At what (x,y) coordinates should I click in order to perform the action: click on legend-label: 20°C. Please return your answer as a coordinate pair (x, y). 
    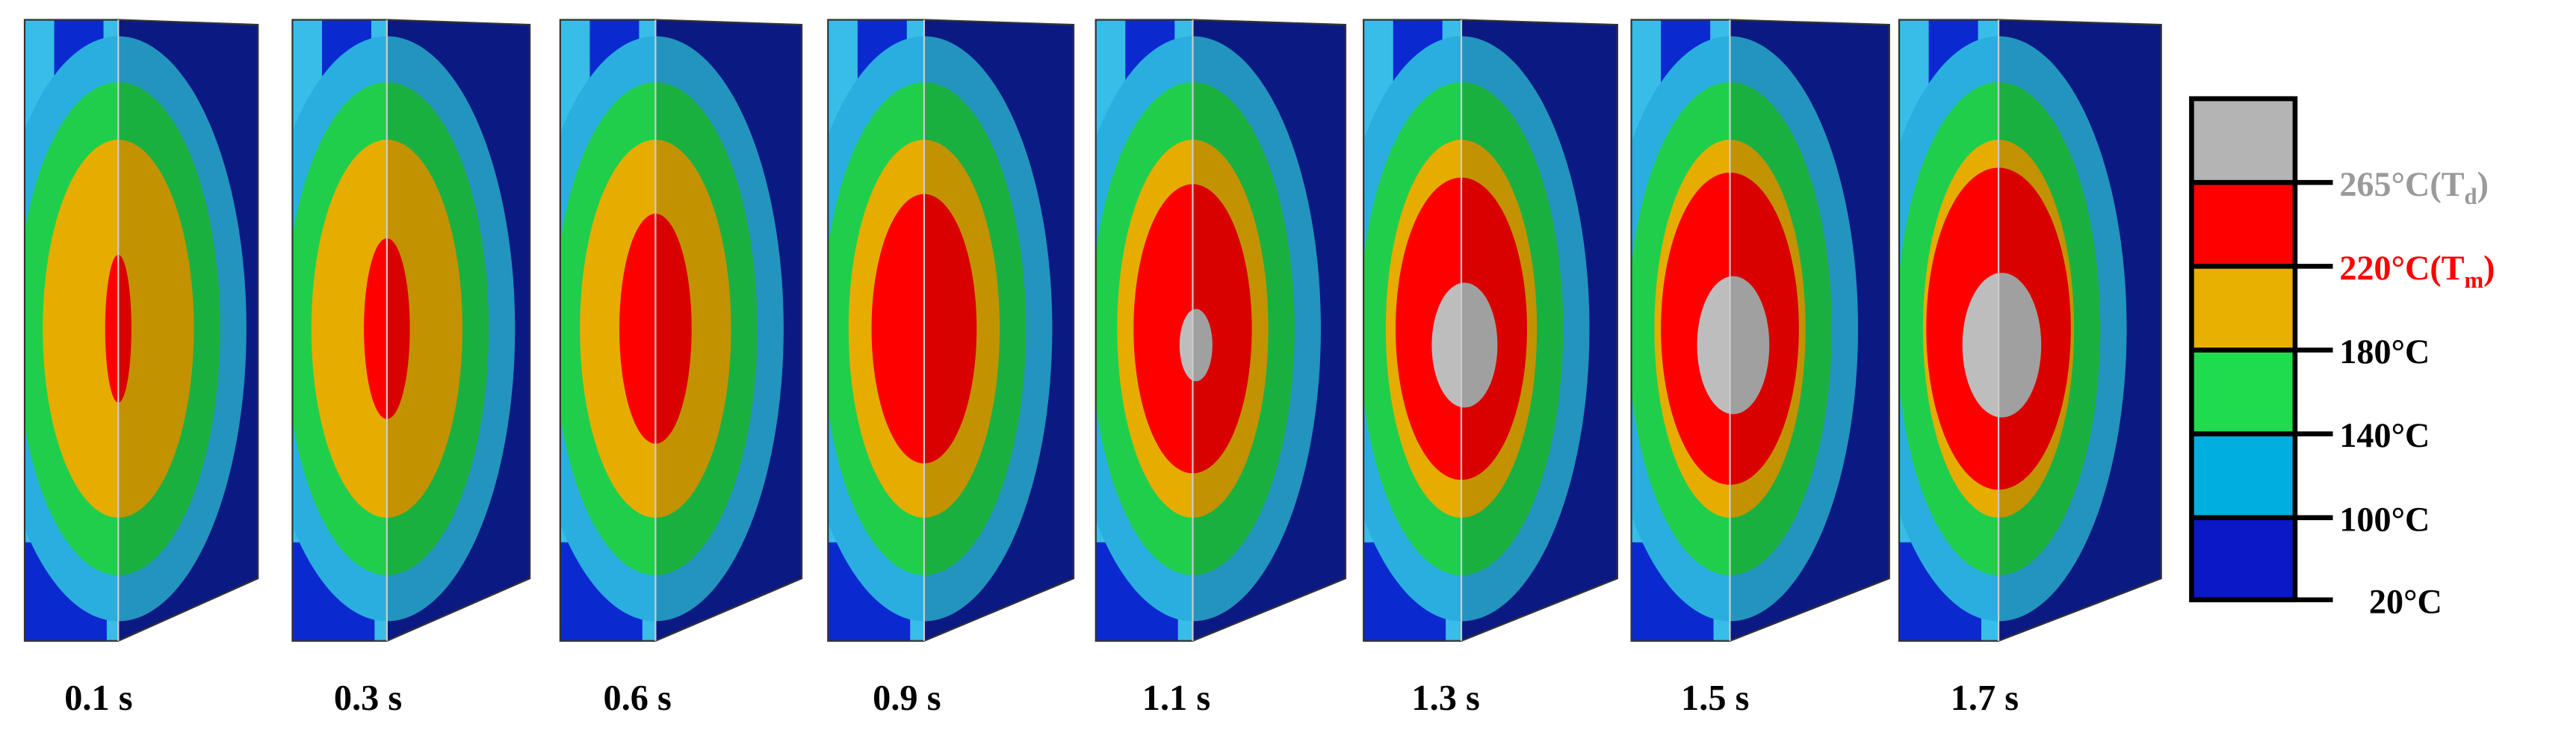
    Looking at the image, I should click on (2405, 601).